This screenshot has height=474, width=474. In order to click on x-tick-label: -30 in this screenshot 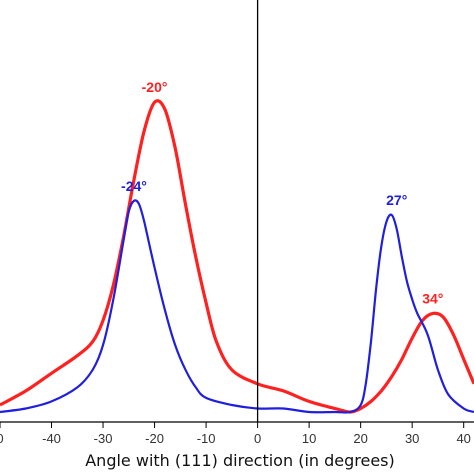, I will do `click(103, 438)`.